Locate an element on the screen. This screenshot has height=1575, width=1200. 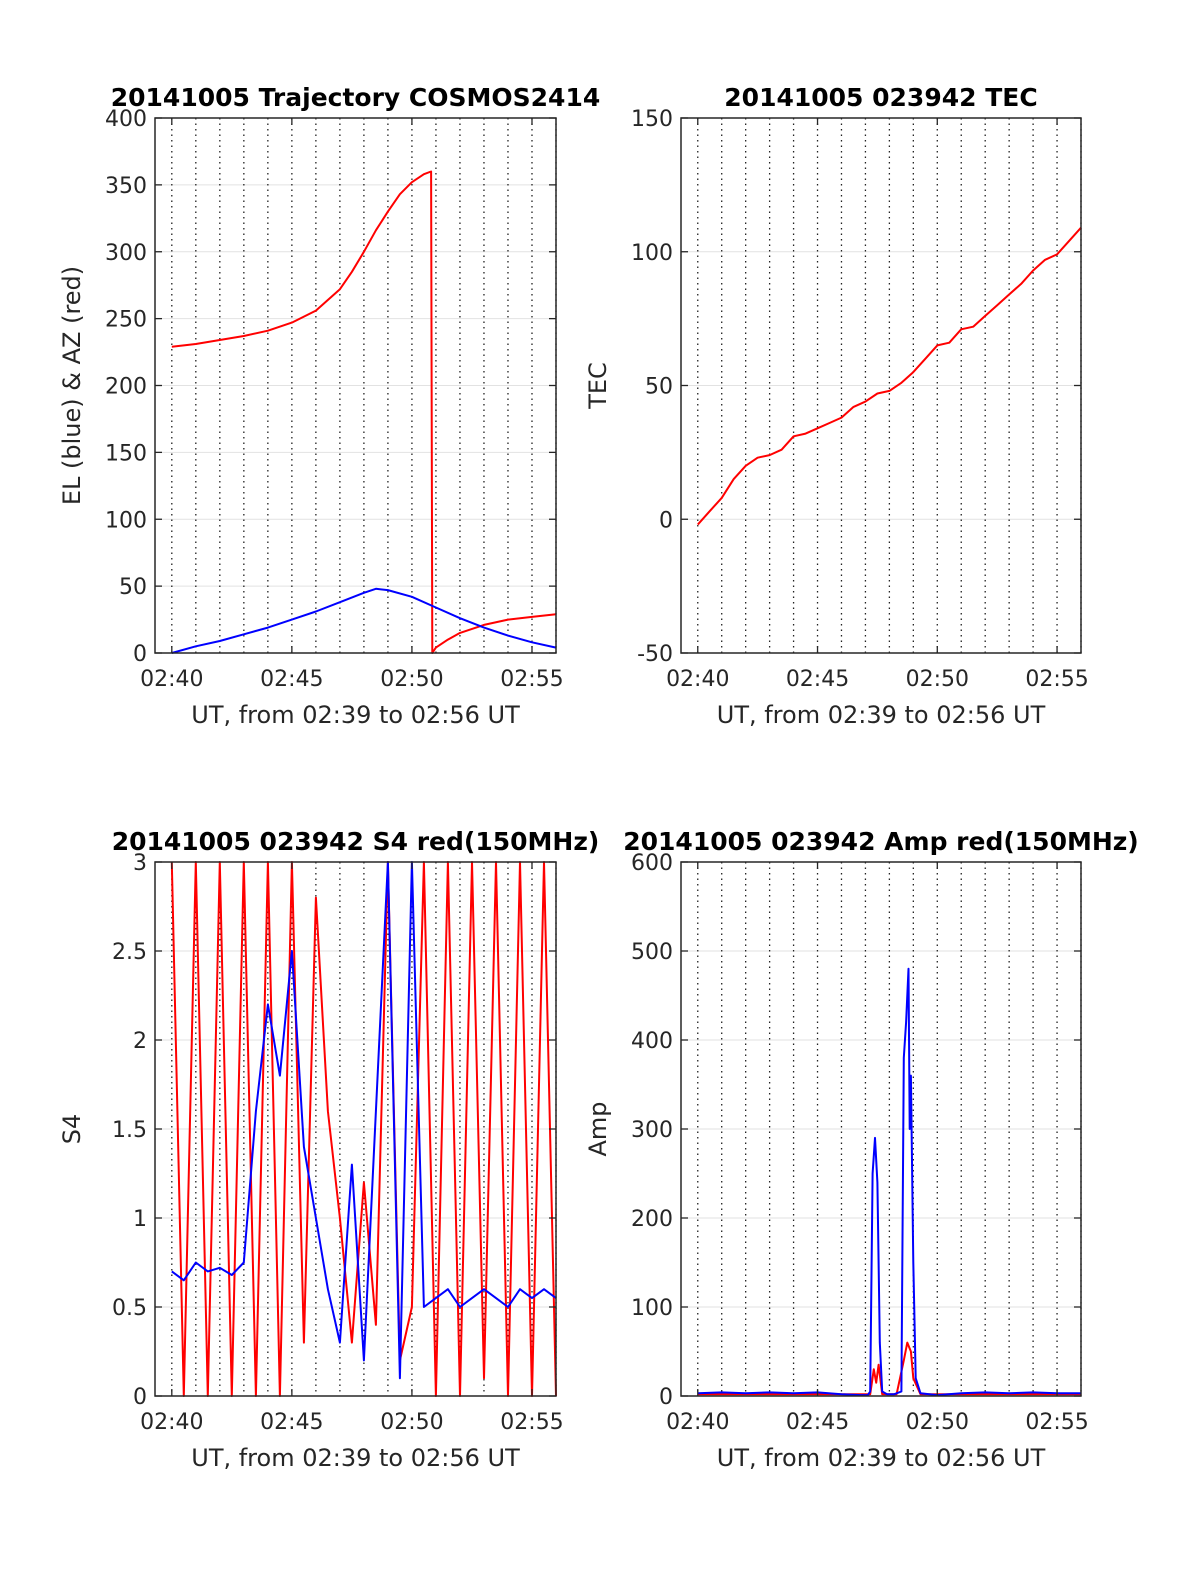
y-axis-label: Amp is located at coordinates (598, 1128).